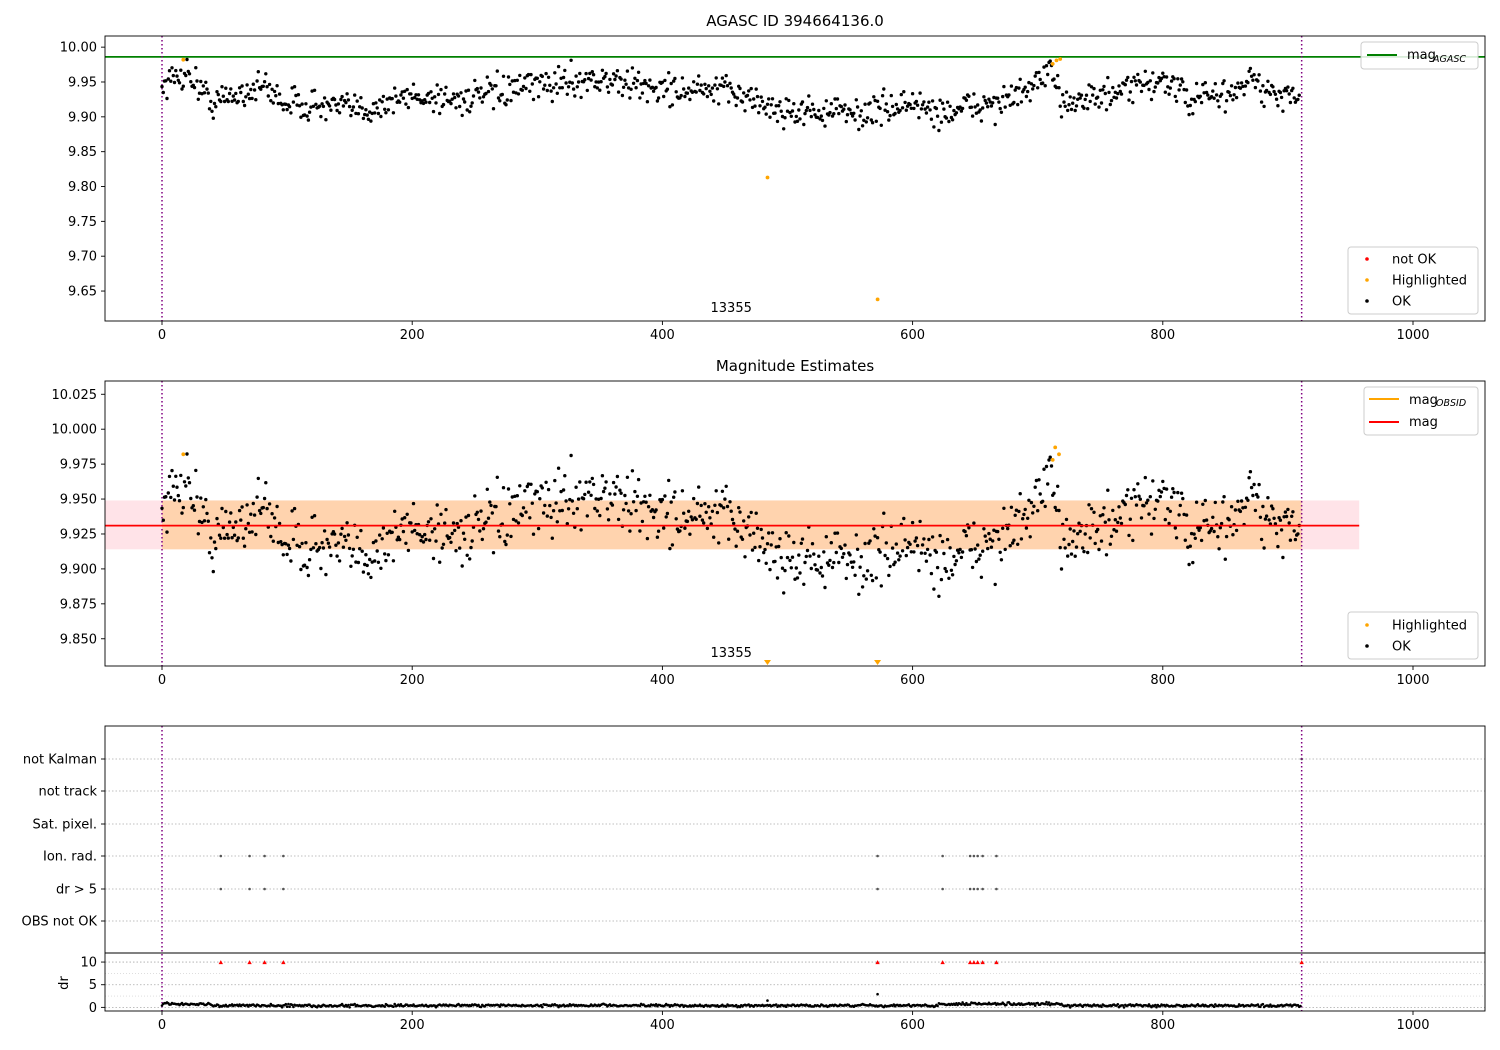 The height and width of the screenshot is (1050, 1500). I want to click on y-tick-label: 9.90, so click(82, 117).